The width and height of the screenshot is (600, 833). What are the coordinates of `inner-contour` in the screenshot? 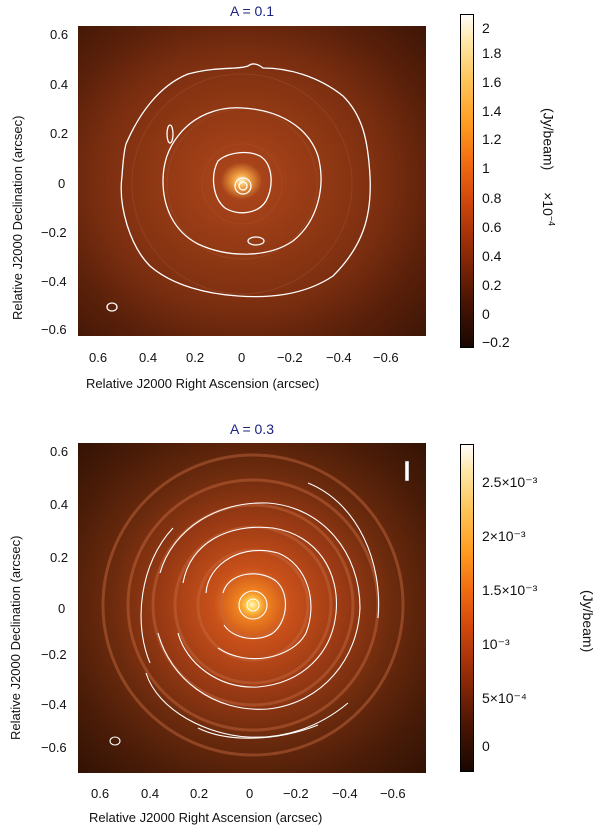 It's located at (242, 182).